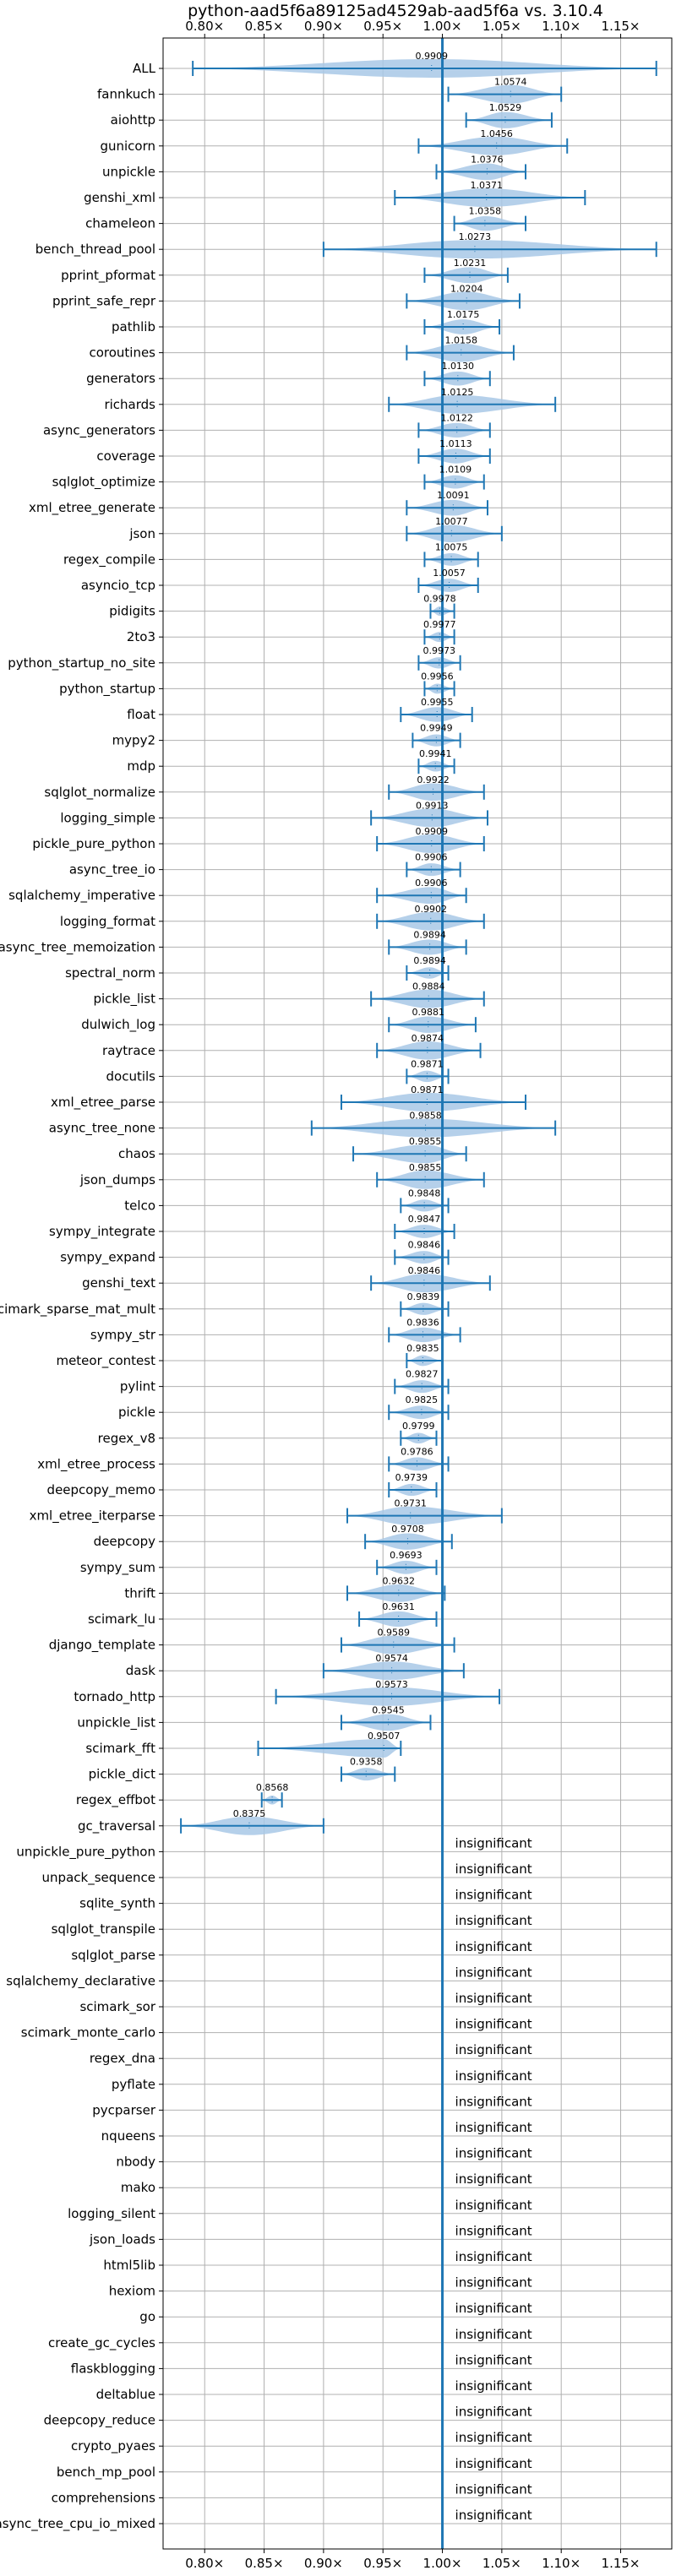  Describe the element at coordinates (116, 1826) in the screenshot. I see `benchmark-name-label: gc_traversal` at that location.